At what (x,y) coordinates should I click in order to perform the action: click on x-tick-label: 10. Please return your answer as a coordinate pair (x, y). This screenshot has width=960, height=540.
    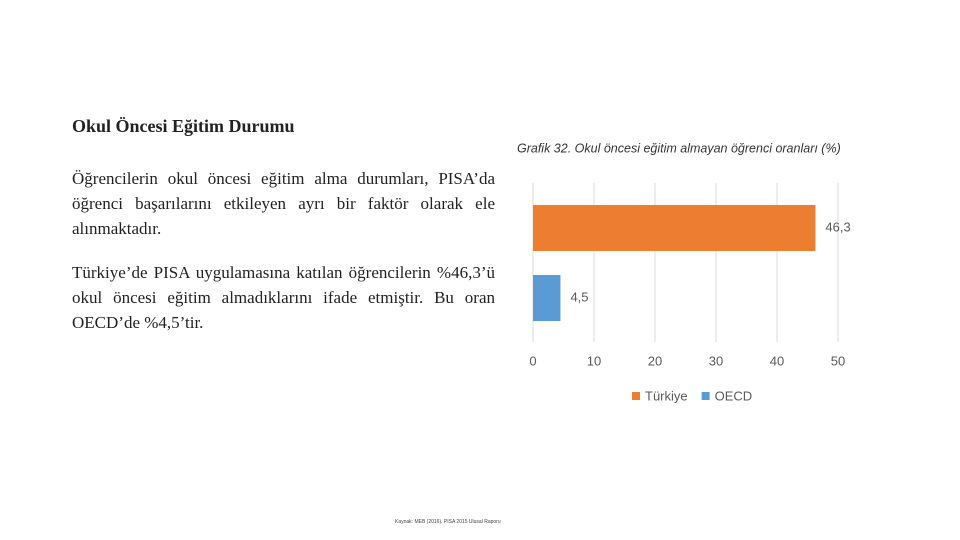
    Looking at the image, I should click on (594, 360).